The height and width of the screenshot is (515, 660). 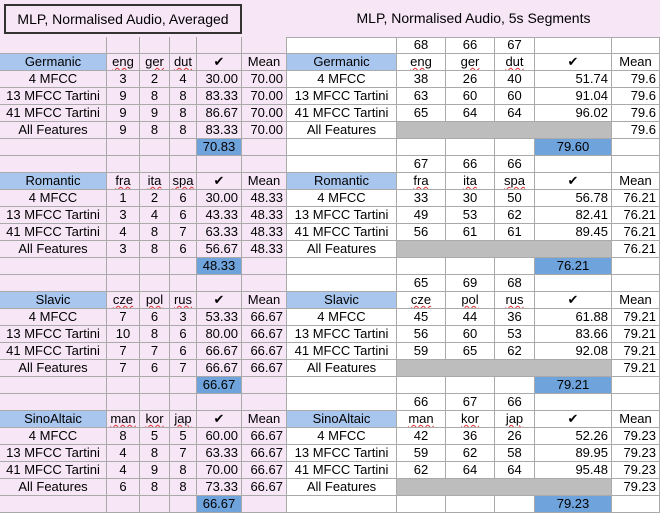 I want to click on cell-text: 8, so click(x=154, y=333).